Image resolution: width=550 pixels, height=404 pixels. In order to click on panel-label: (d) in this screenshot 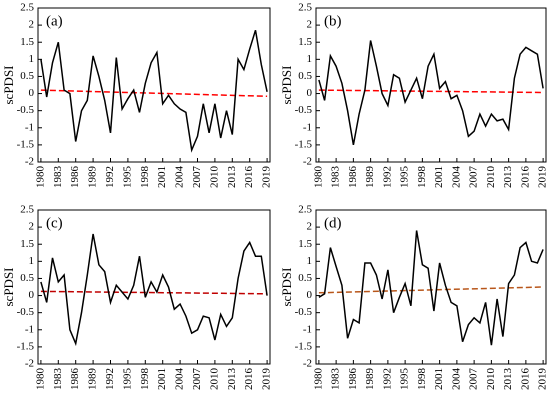, I will do `click(333, 223)`.